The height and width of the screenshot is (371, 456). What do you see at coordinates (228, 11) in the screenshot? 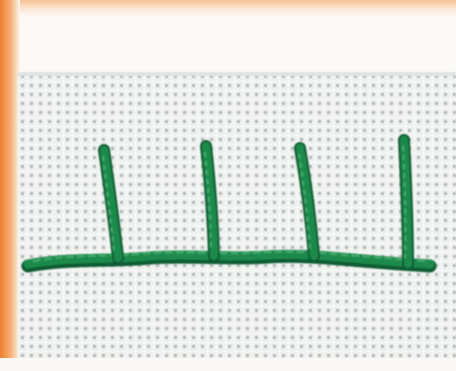
I see `top-orange-glow` at bounding box center [228, 11].